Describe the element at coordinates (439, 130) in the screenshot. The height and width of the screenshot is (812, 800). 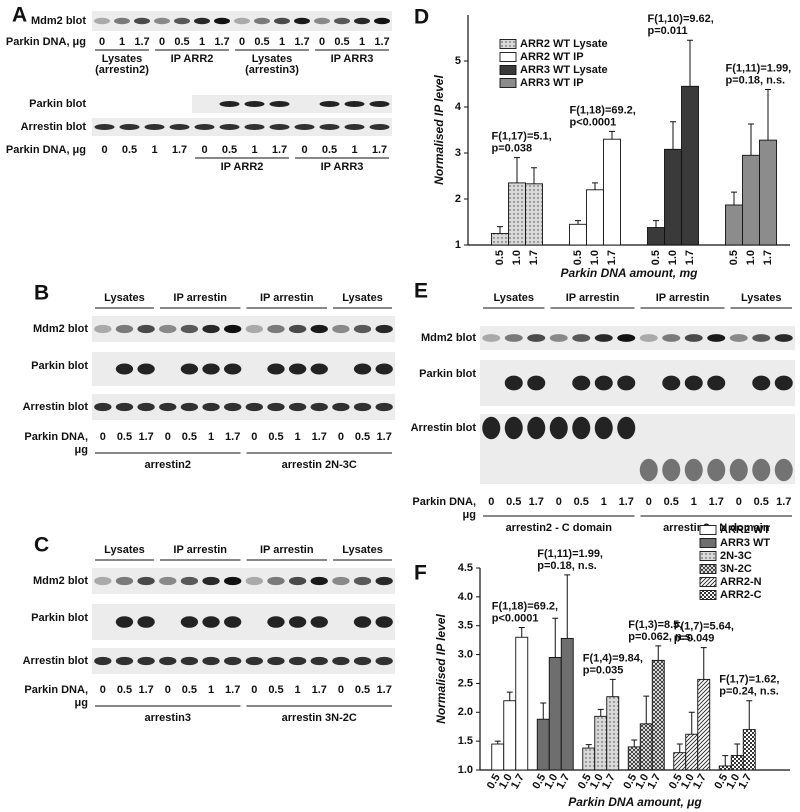
I see `y-axis-title: Normalised IP level` at that location.